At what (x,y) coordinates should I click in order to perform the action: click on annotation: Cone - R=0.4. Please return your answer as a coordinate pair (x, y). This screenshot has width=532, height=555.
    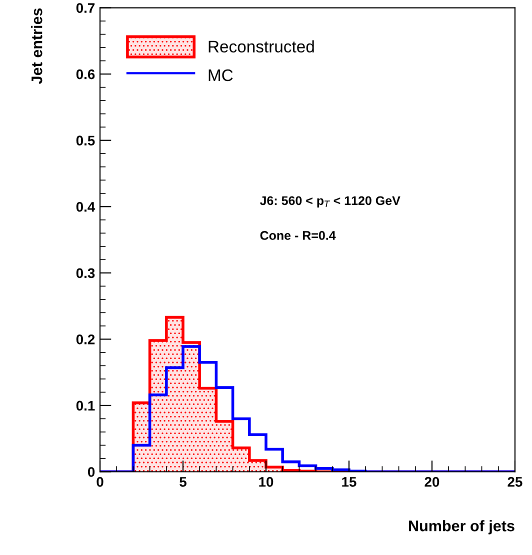
    Looking at the image, I should click on (298, 235).